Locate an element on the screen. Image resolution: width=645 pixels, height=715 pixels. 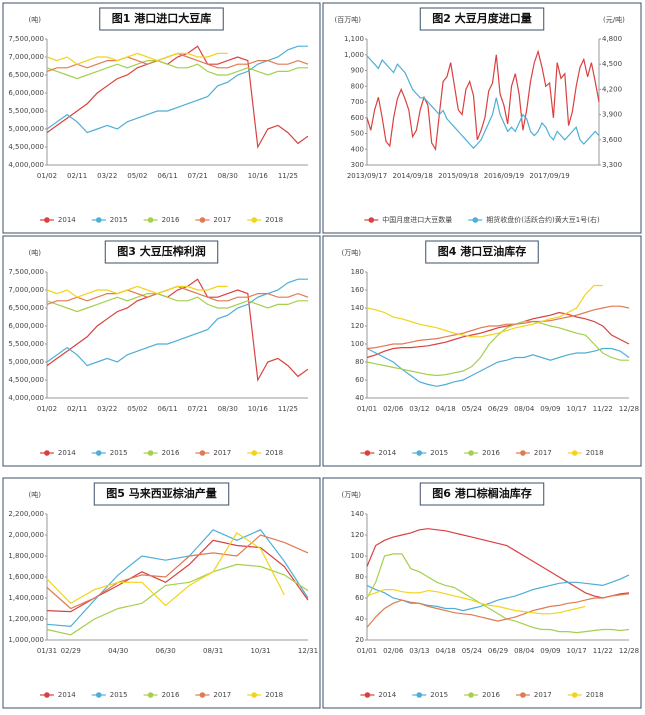
y-tick-label: 1,100 is located at coordinates (354, 39).